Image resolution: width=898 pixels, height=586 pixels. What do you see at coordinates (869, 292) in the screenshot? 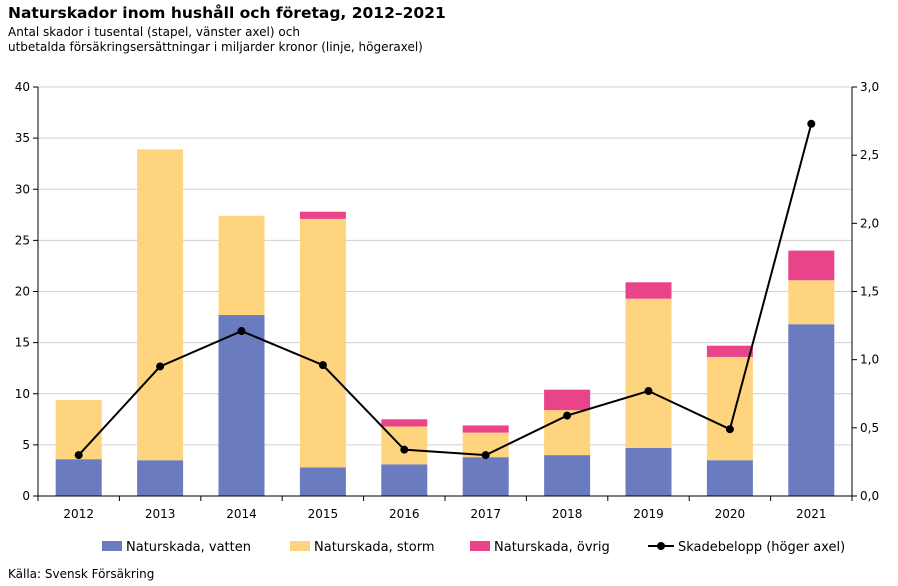
I see `right-tick-label-1,5: 1,5` at bounding box center [869, 292].